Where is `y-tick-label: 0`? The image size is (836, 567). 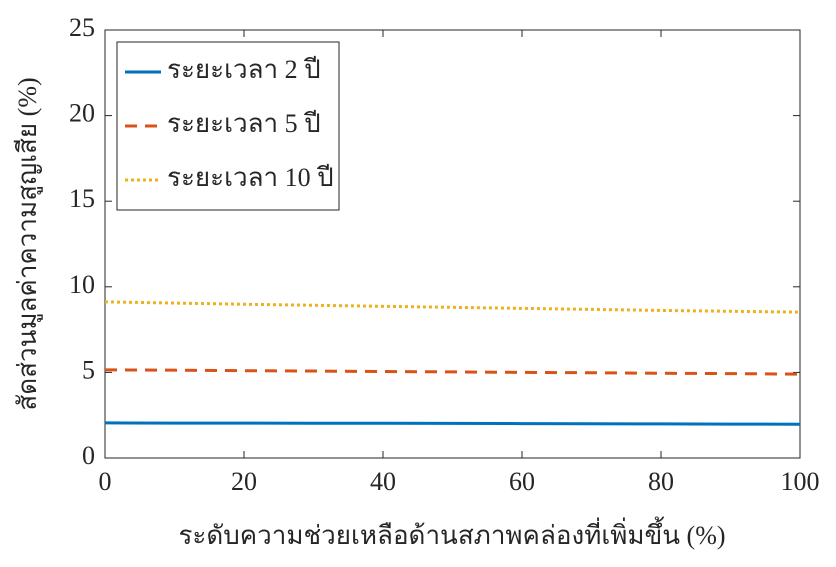
y-tick-label: 0 is located at coordinates (88, 455).